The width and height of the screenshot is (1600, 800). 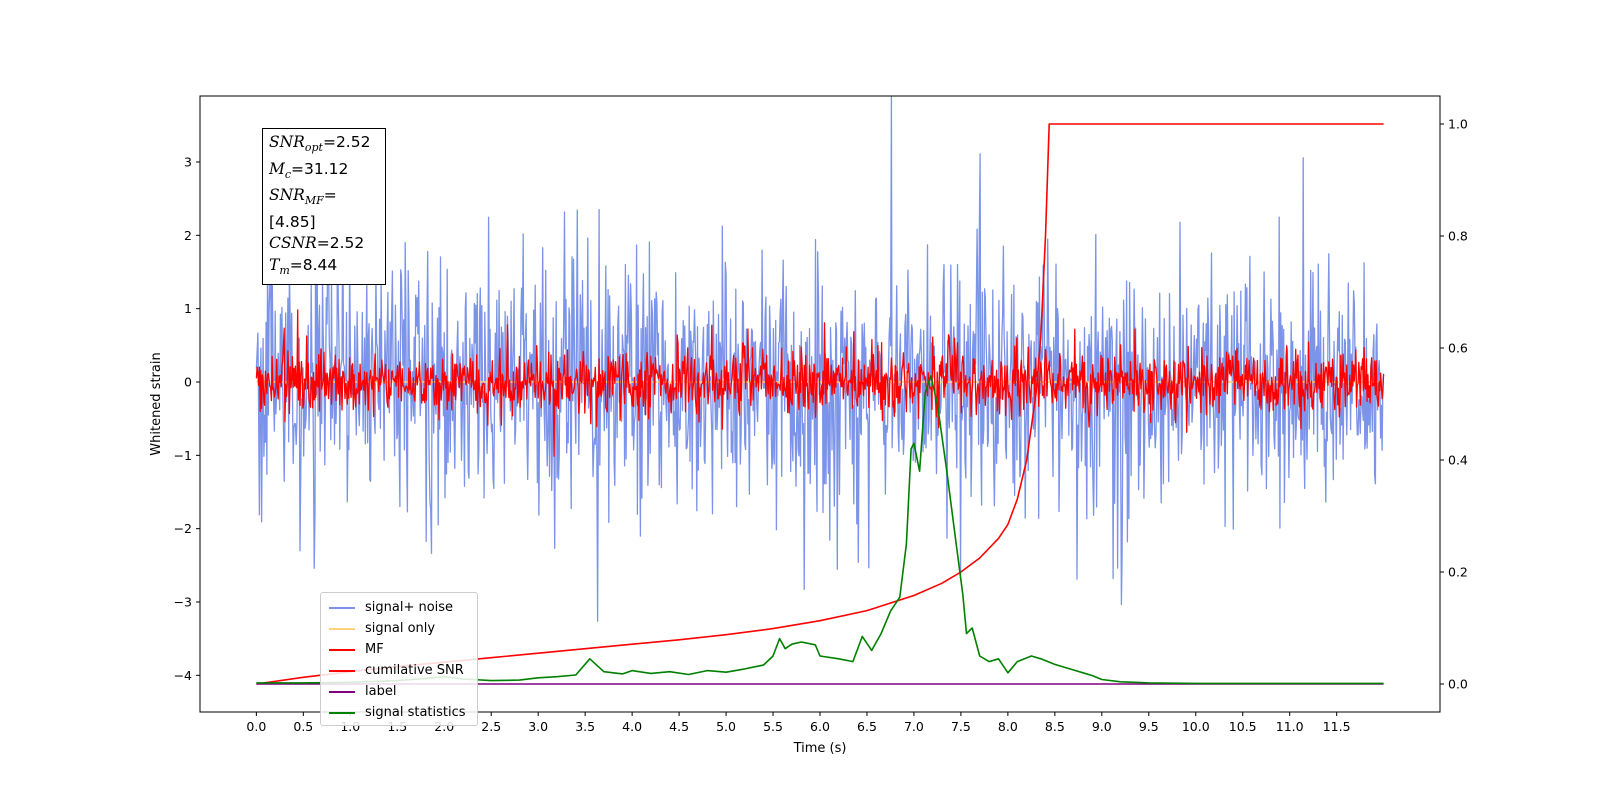 What do you see at coordinates (317, 243) in the screenshot?
I see `annotation-csnr: CSNR=2.52` at bounding box center [317, 243].